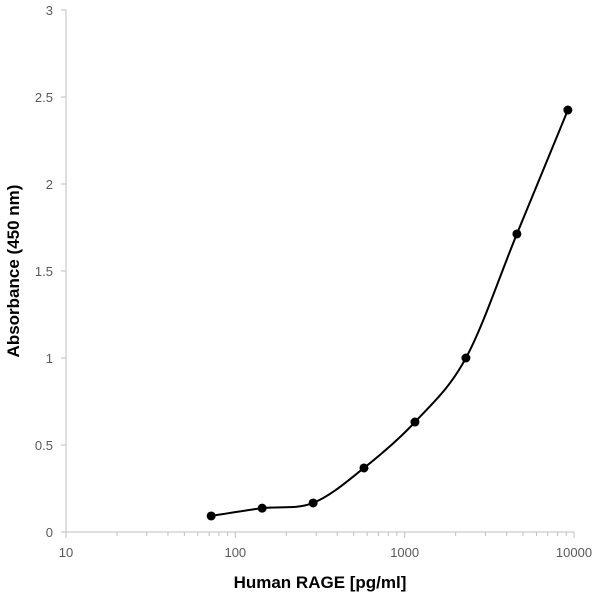 This screenshot has height=607, width=600. Describe the element at coordinates (235, 552) in the screenshot. I see `x-tick-label: 100` at that location.